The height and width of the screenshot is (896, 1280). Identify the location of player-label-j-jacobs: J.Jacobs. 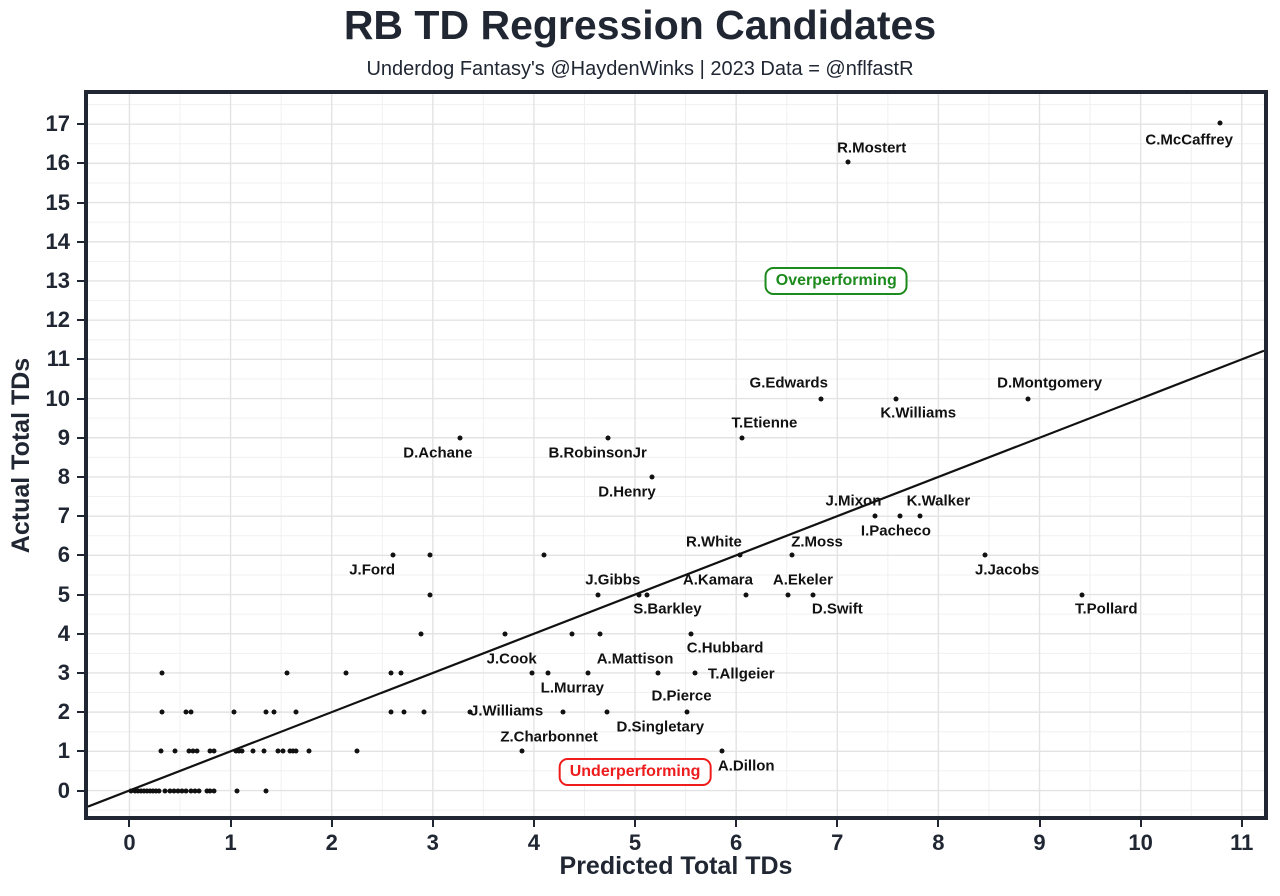
(1007, 570).